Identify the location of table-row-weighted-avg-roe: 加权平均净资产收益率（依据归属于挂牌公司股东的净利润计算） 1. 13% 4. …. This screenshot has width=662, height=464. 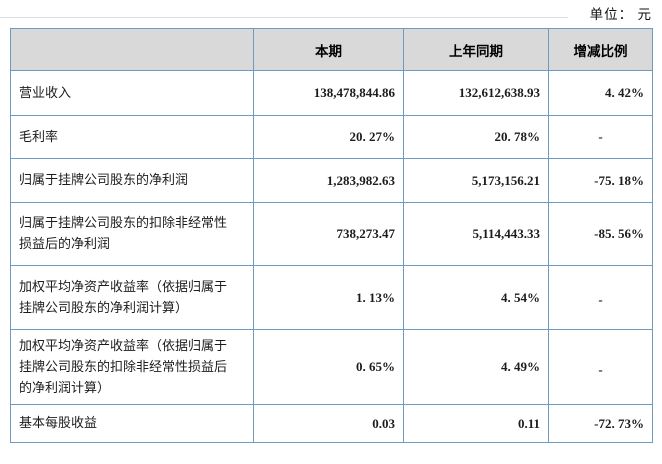
(331, 297).